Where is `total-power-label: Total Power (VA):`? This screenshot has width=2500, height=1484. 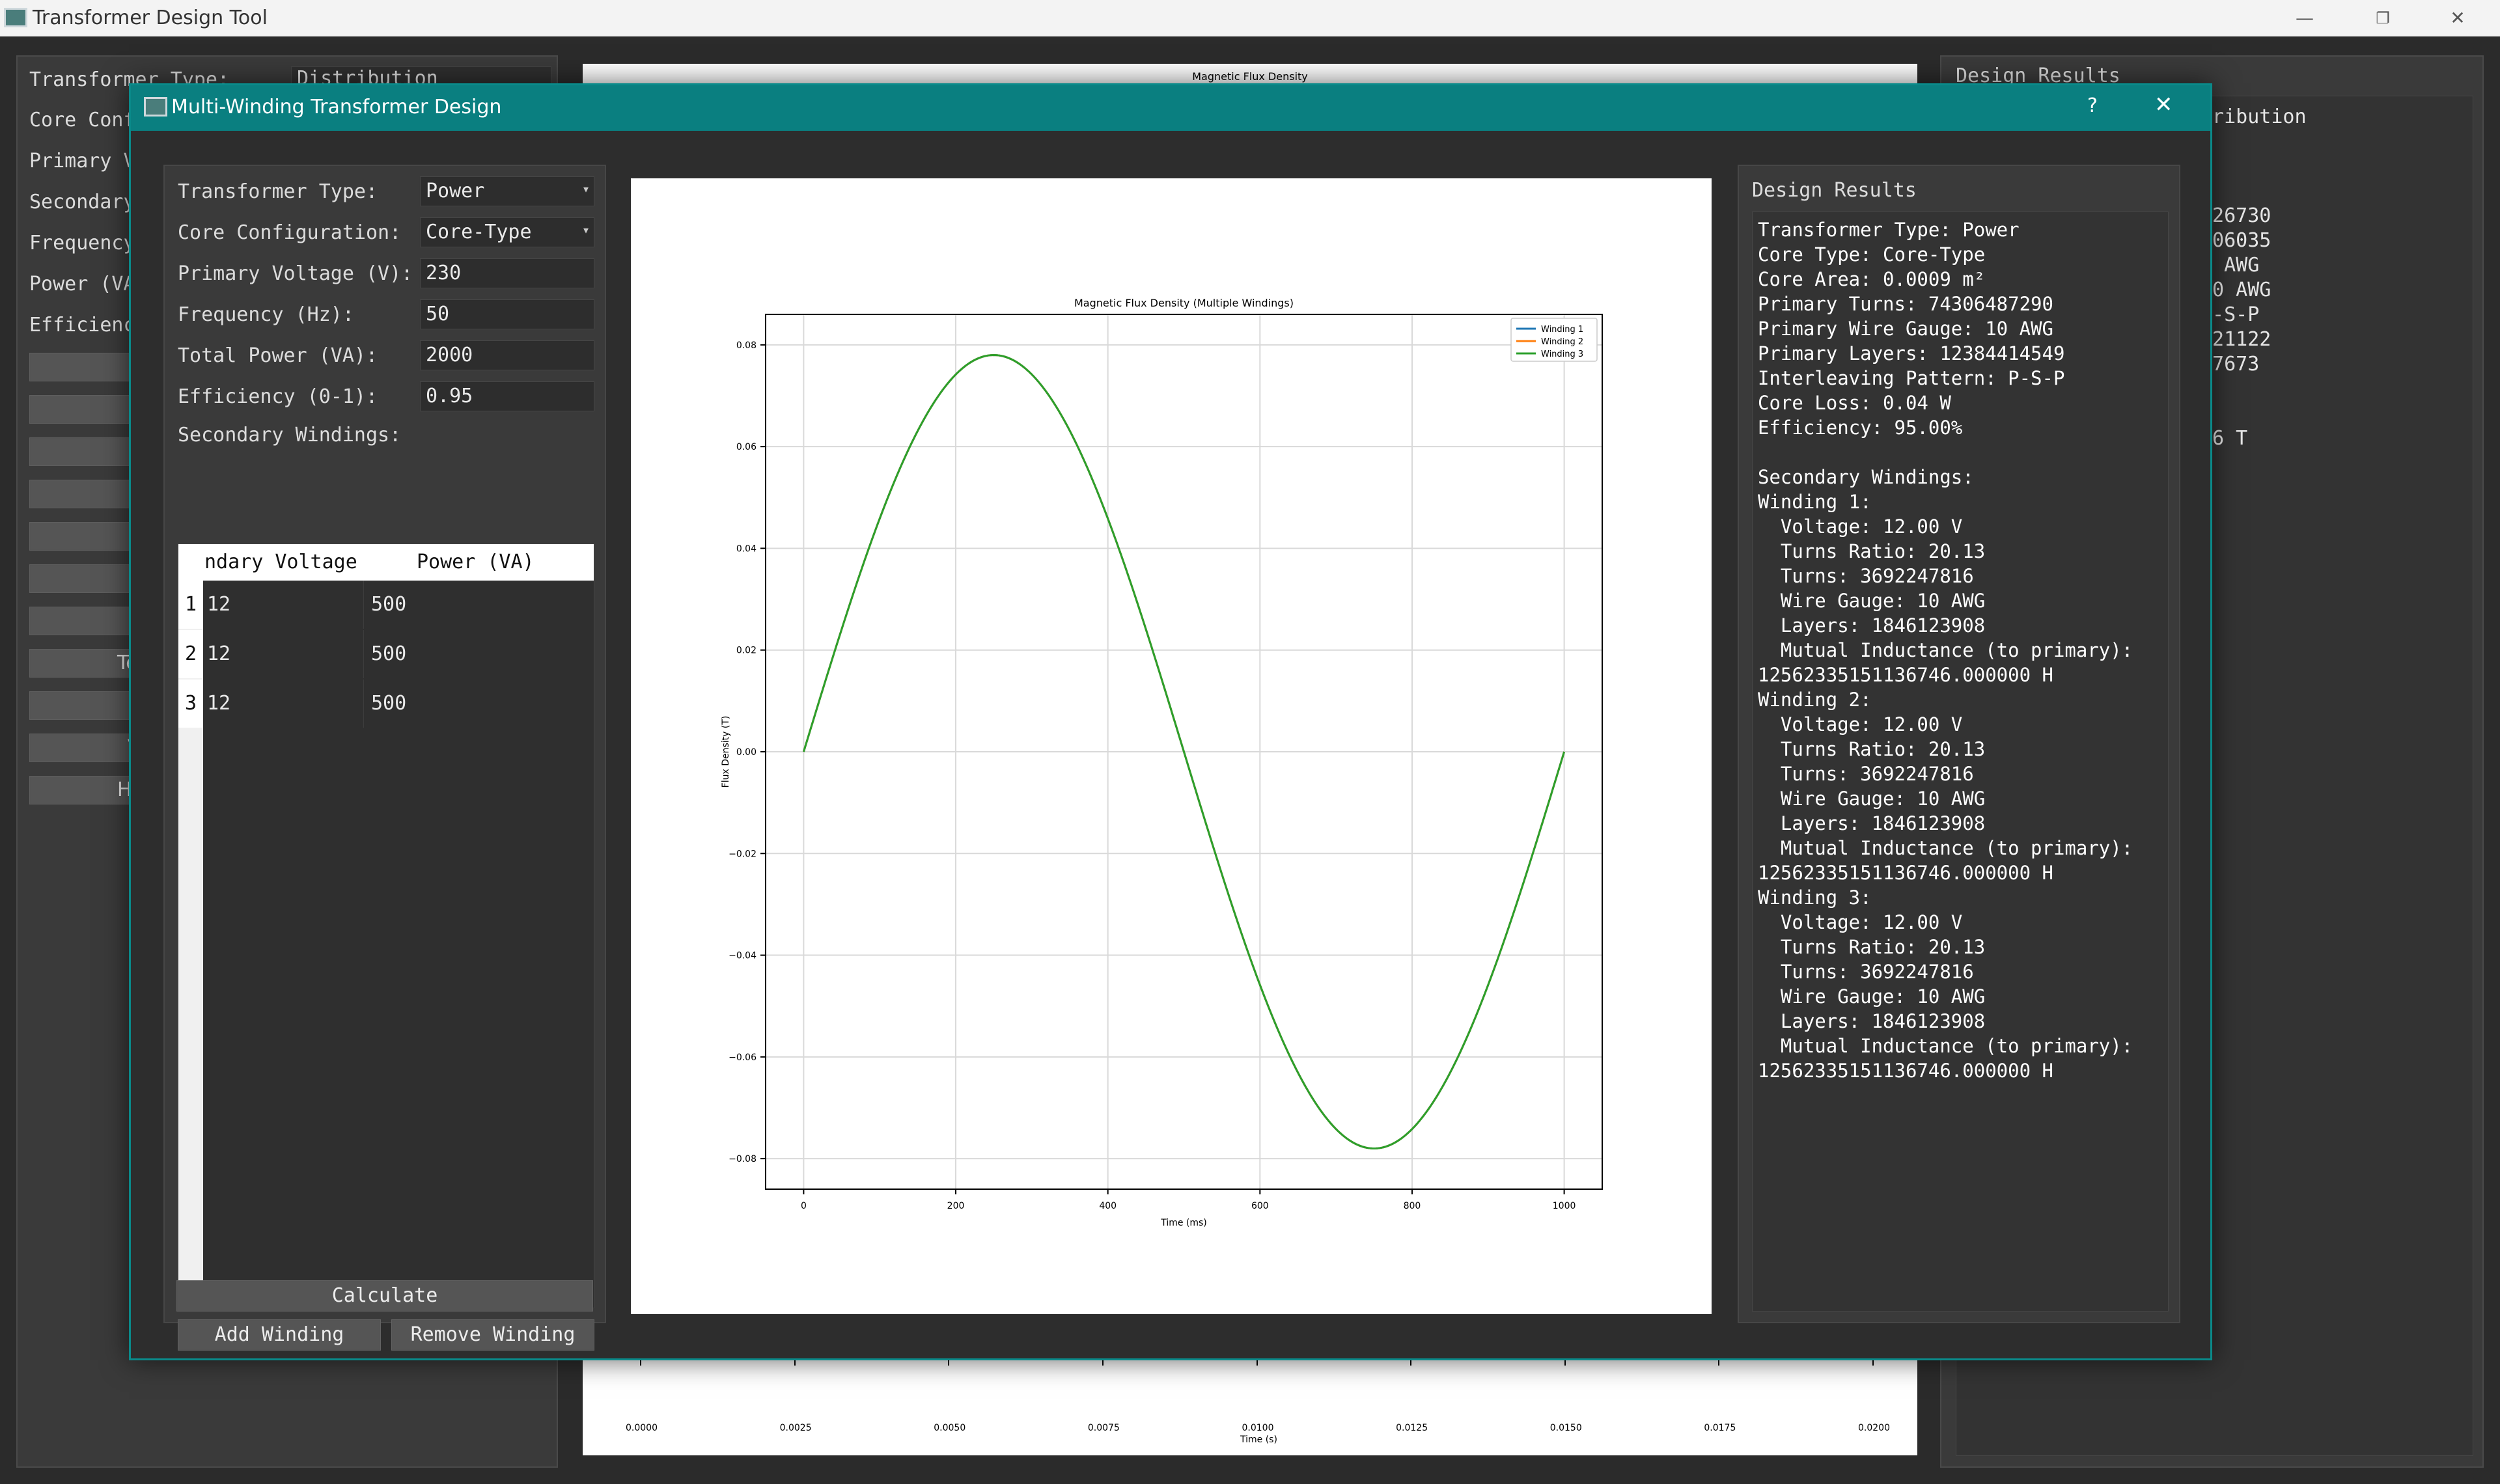 total-power-label: Total Power (VA): is located at coordinates (278, 355).